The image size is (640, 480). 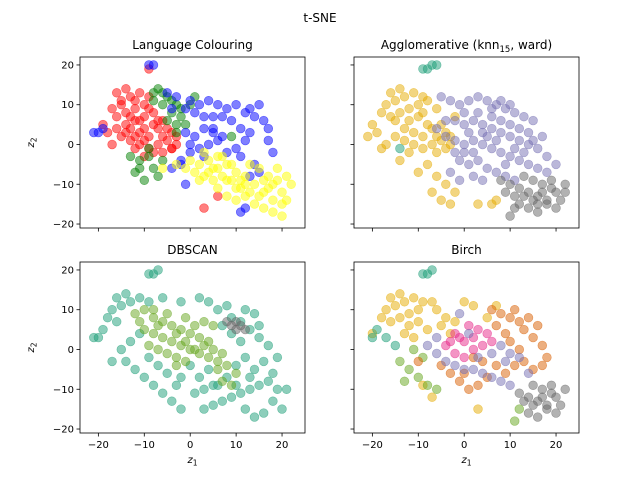 What do you see at coordinates (464, 445) in the screenshot?
I see `x-tick-label: 0` at bounding box center [464, 445].